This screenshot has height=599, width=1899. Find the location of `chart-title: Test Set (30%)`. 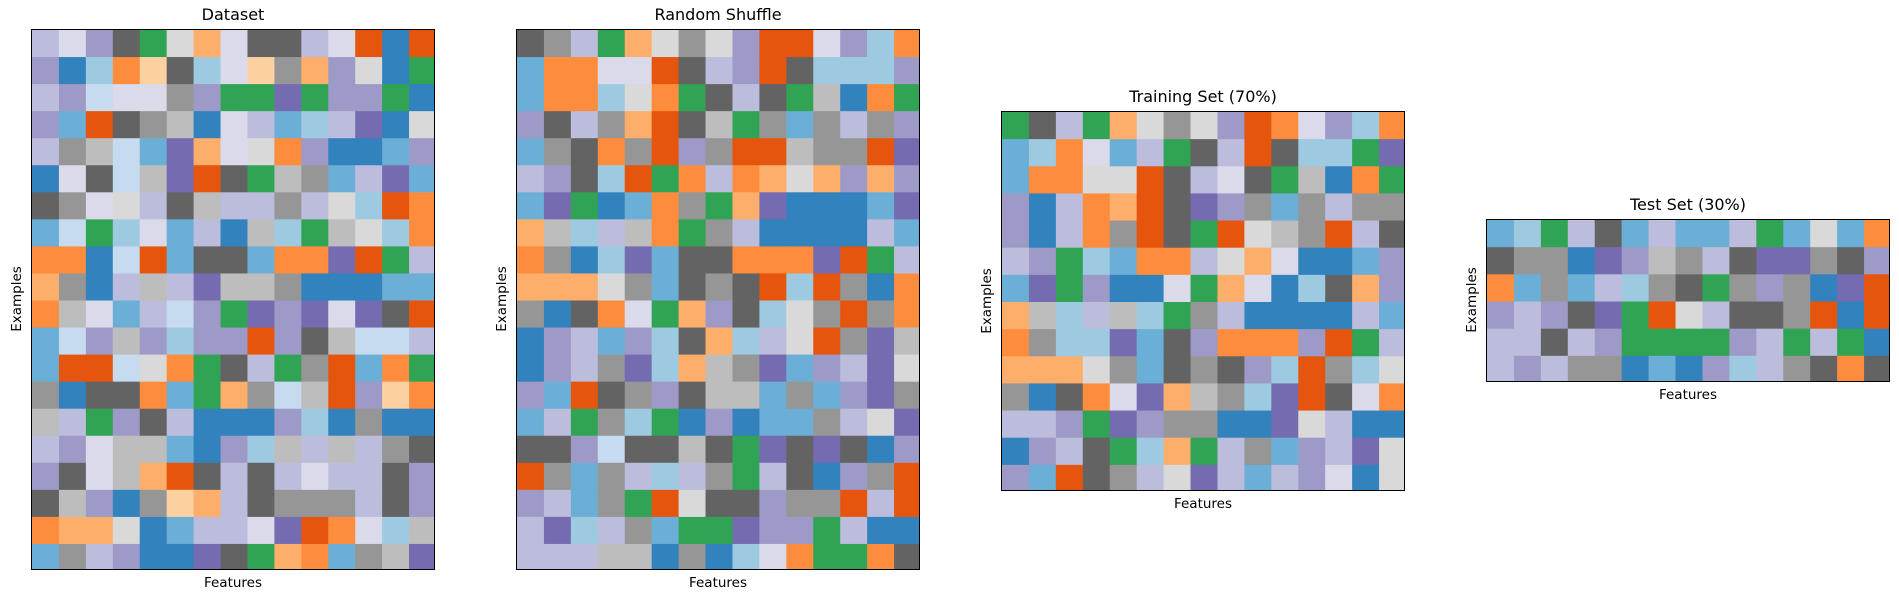

chart-title: Test Set (30%) is located at coordinates (1688, 204).